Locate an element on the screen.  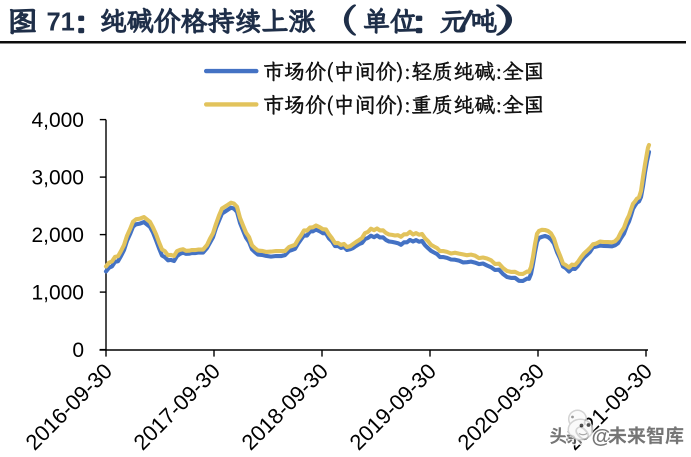
svg-text: 1,000 is located at coordinates (57, 292).